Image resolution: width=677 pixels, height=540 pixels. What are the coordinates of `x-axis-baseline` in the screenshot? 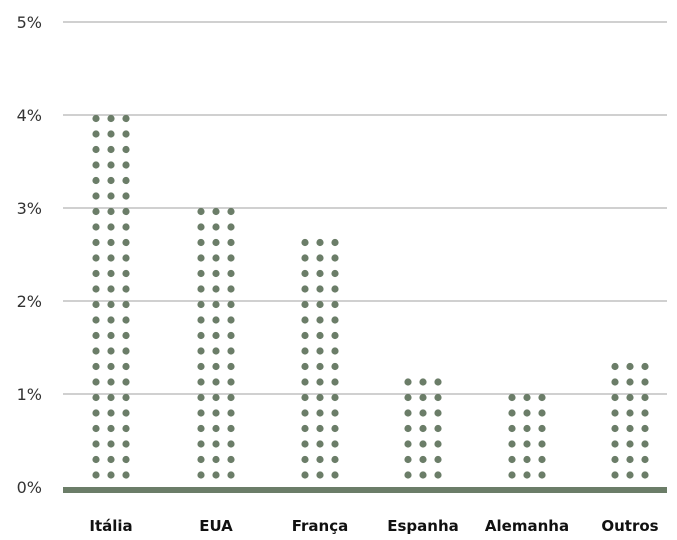 It's located at (365, 490).